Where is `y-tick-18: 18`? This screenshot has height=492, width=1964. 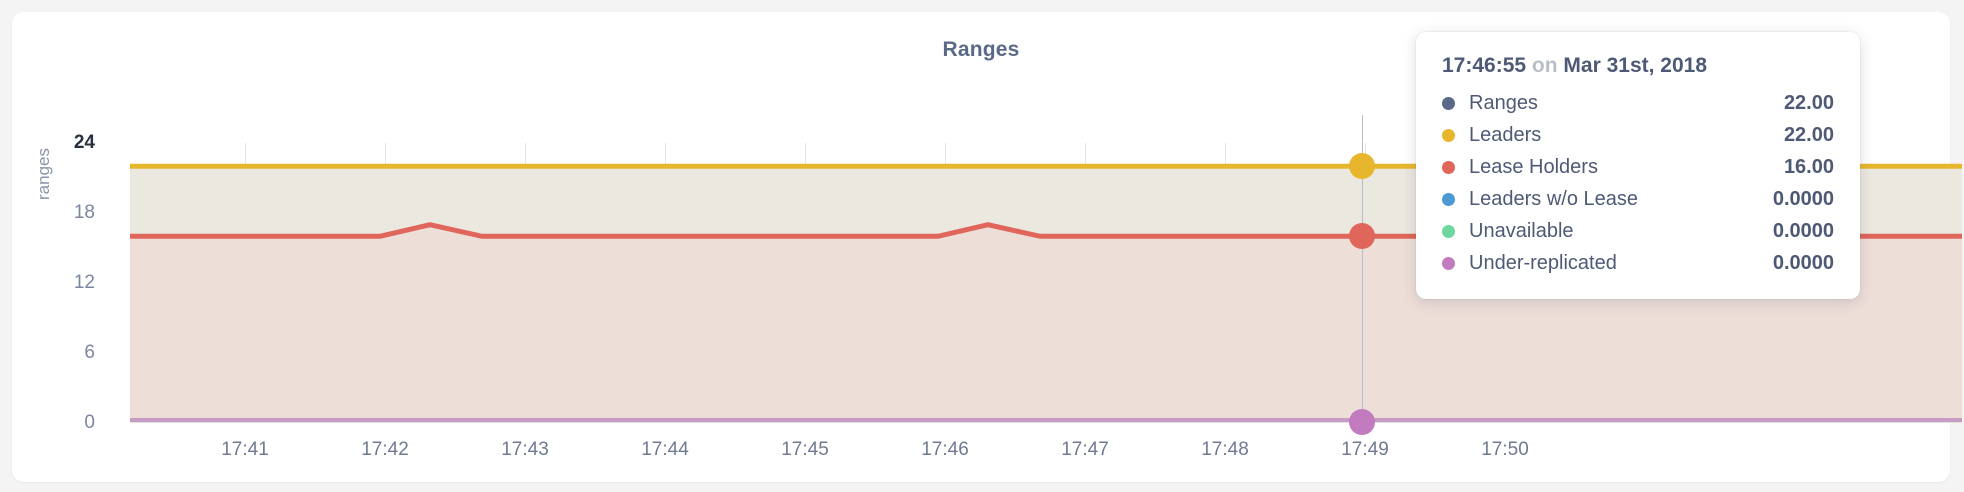 y-tick-18: 18 is located at coordinates (84, 212).